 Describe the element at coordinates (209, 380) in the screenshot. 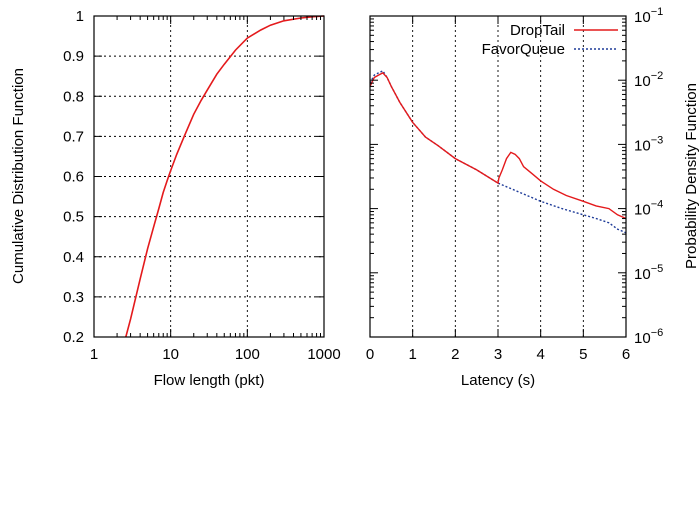

I see `left-x-axis-label: Flow length (pkt)` at that location.